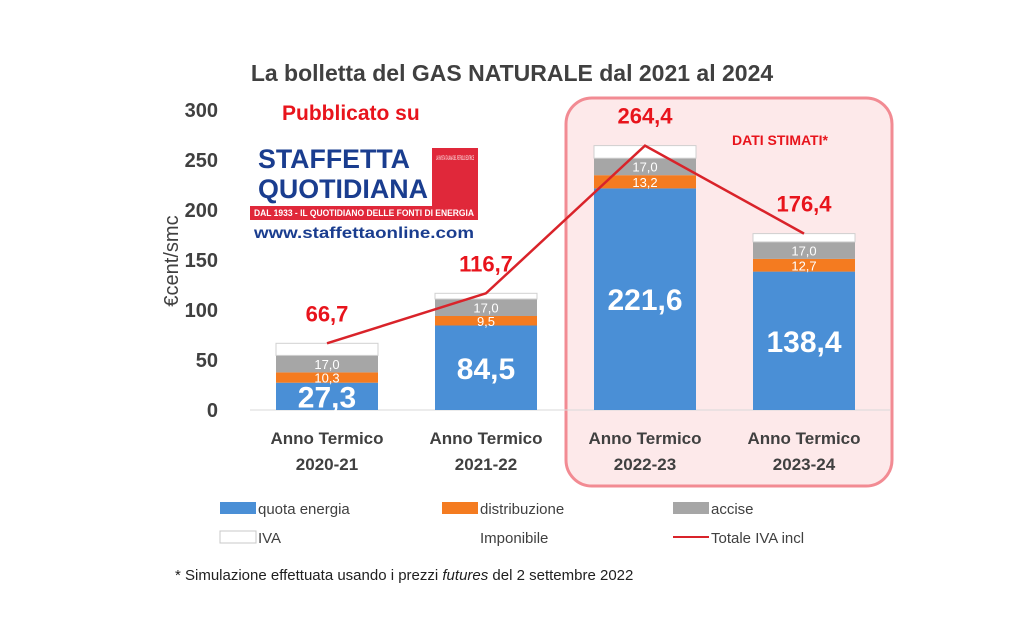 The height and width of the screenshot is (635, 1024). I want to click on y-tick-label: 0, so click(212, 411).